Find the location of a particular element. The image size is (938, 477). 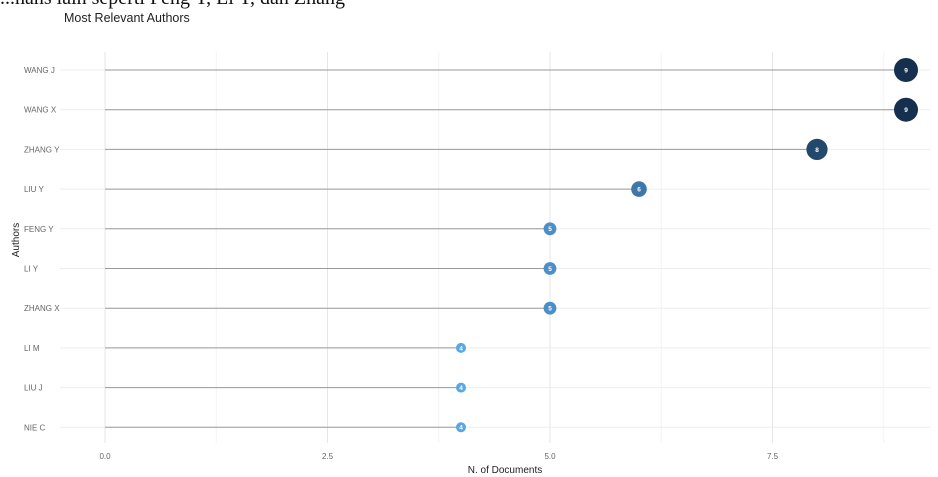

author-label-1: WANG X is located at coordinates (40, 110).